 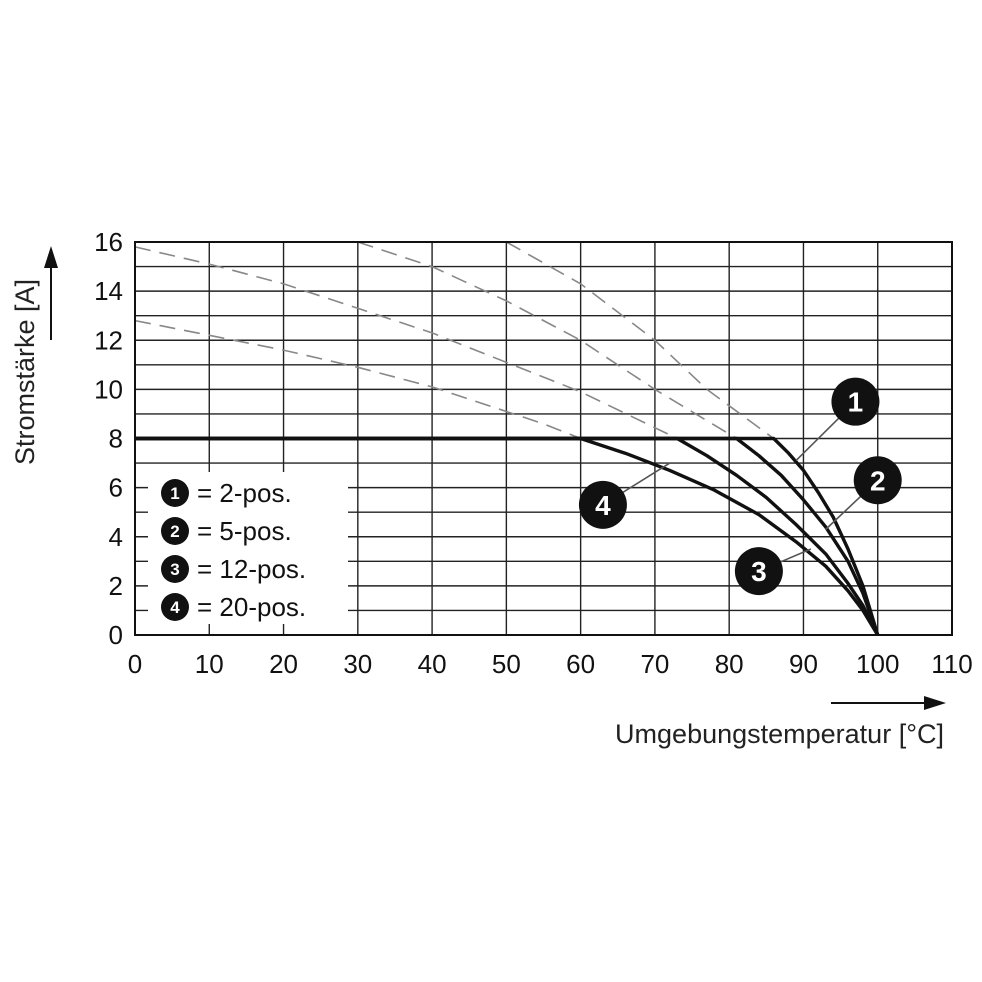 What do you see at coordinates (251, 569) in the screenshot?
I see `legend-label: = 12-pos.` at bounding box center [251, 569].